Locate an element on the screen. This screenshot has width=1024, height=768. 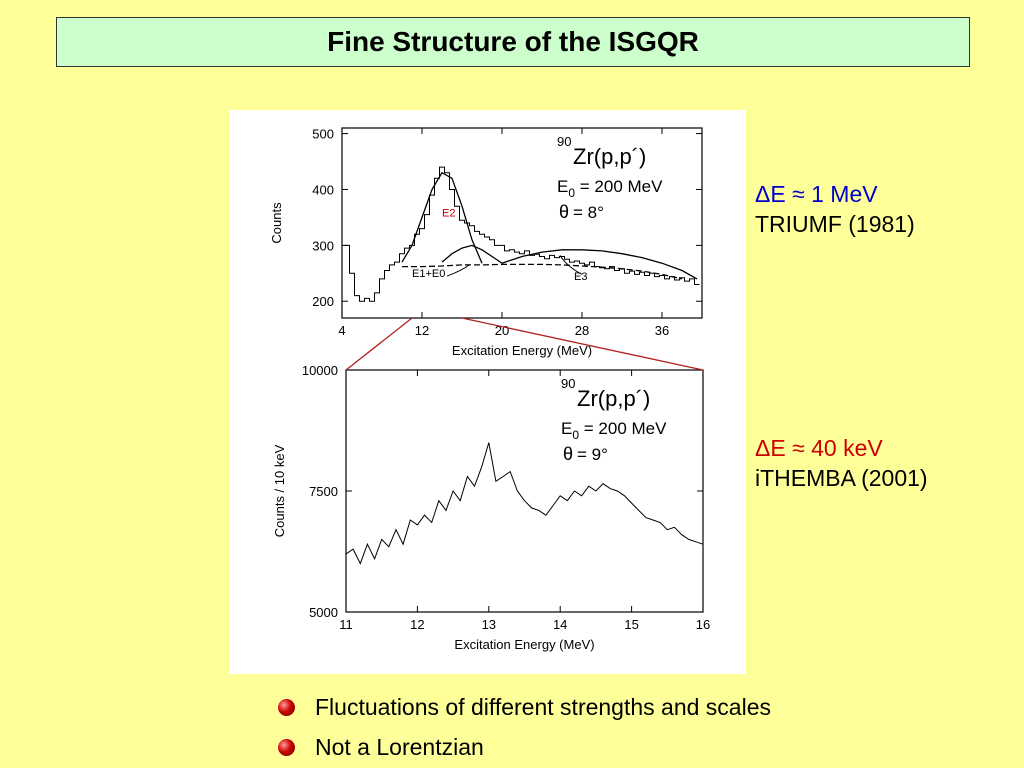
top-series-data is located at coordinates (522, 234).